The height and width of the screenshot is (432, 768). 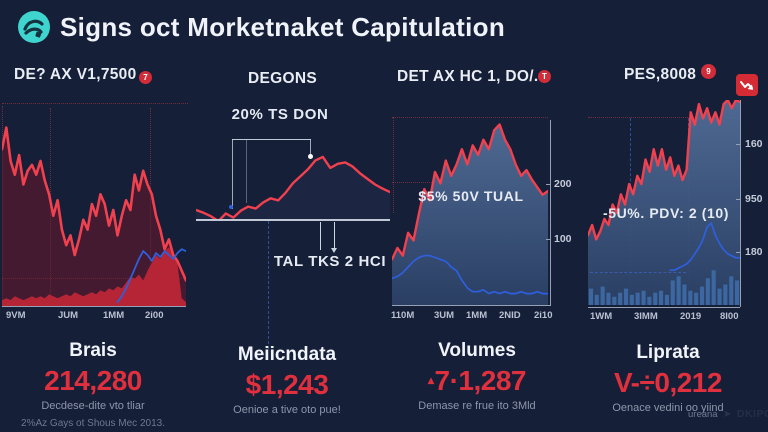 What do you see at coordinates (287, 354) in the screenshot?
I see `stat-title: Meiicndata` at bounding box center [287, 354].